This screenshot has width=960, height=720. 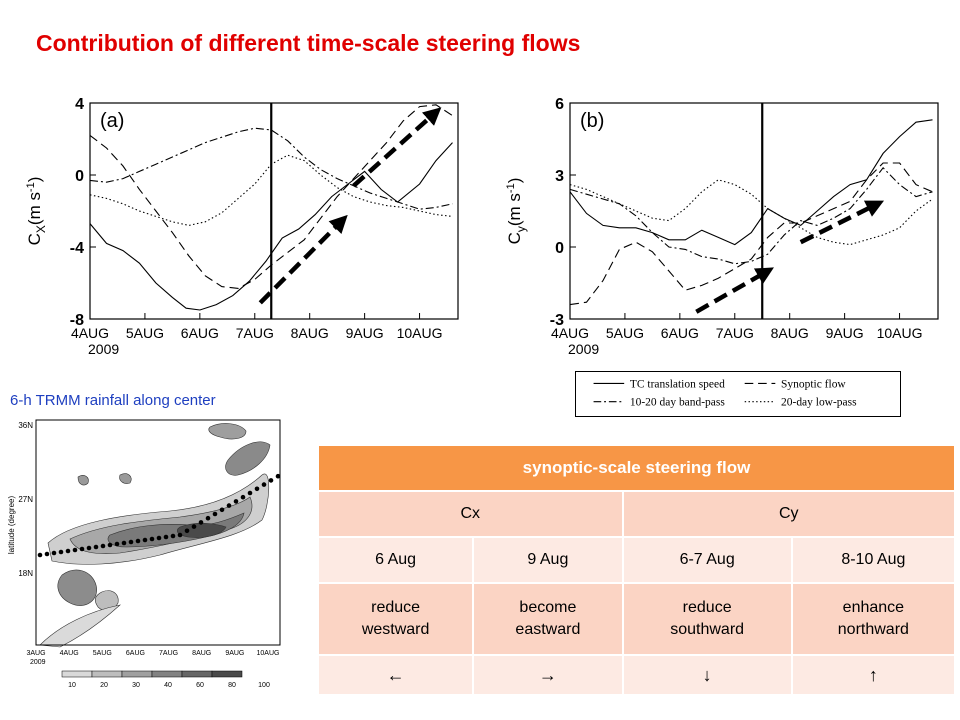 I want to click on left-arrow-icon: ←, so click(x=395, y=675).